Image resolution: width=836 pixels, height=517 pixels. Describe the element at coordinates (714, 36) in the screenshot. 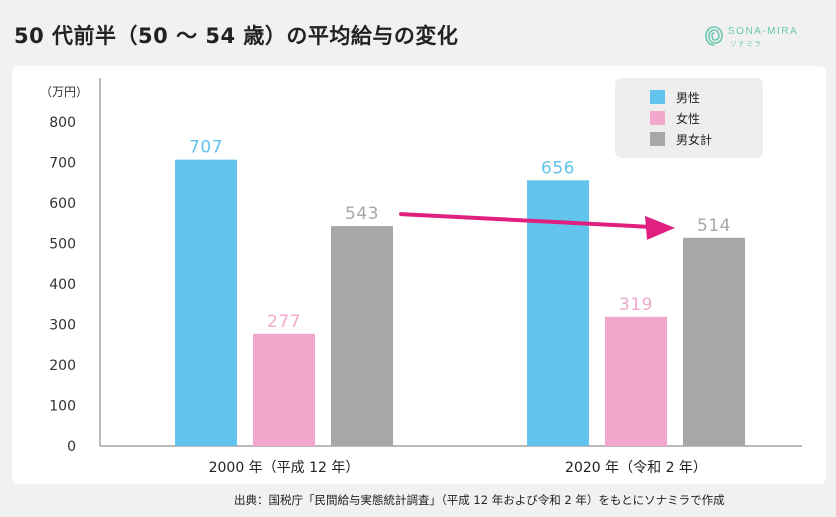

I see `spiral-logo-icon` at that location.